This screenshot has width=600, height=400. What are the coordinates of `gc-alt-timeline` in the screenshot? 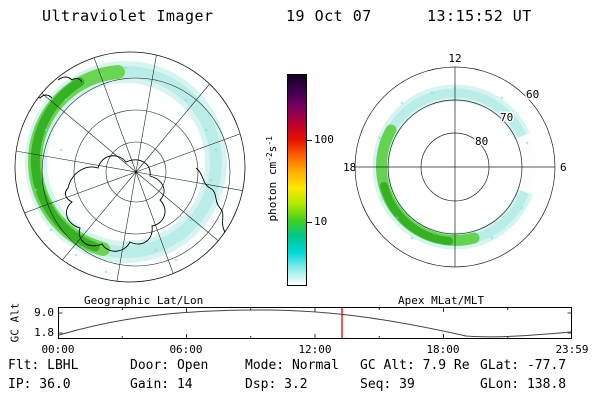 It's located at (315, 323).